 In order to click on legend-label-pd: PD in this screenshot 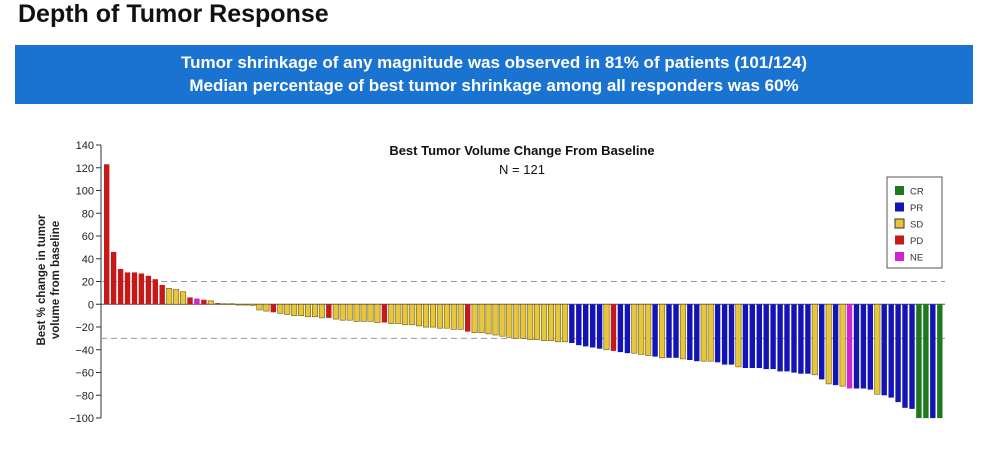, I will do `click(916, 241)`.